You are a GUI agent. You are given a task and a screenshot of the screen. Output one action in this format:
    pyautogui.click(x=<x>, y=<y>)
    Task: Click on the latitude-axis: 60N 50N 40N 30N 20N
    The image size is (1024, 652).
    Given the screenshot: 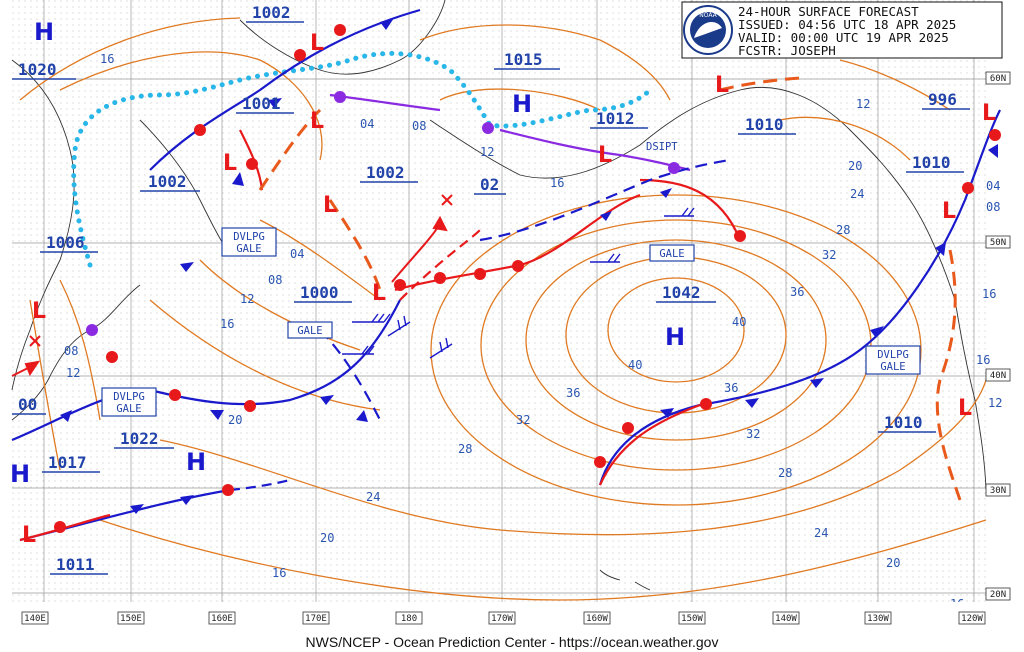 What is the action you would take?
    pyautogui.click(x=998, y=336)
    